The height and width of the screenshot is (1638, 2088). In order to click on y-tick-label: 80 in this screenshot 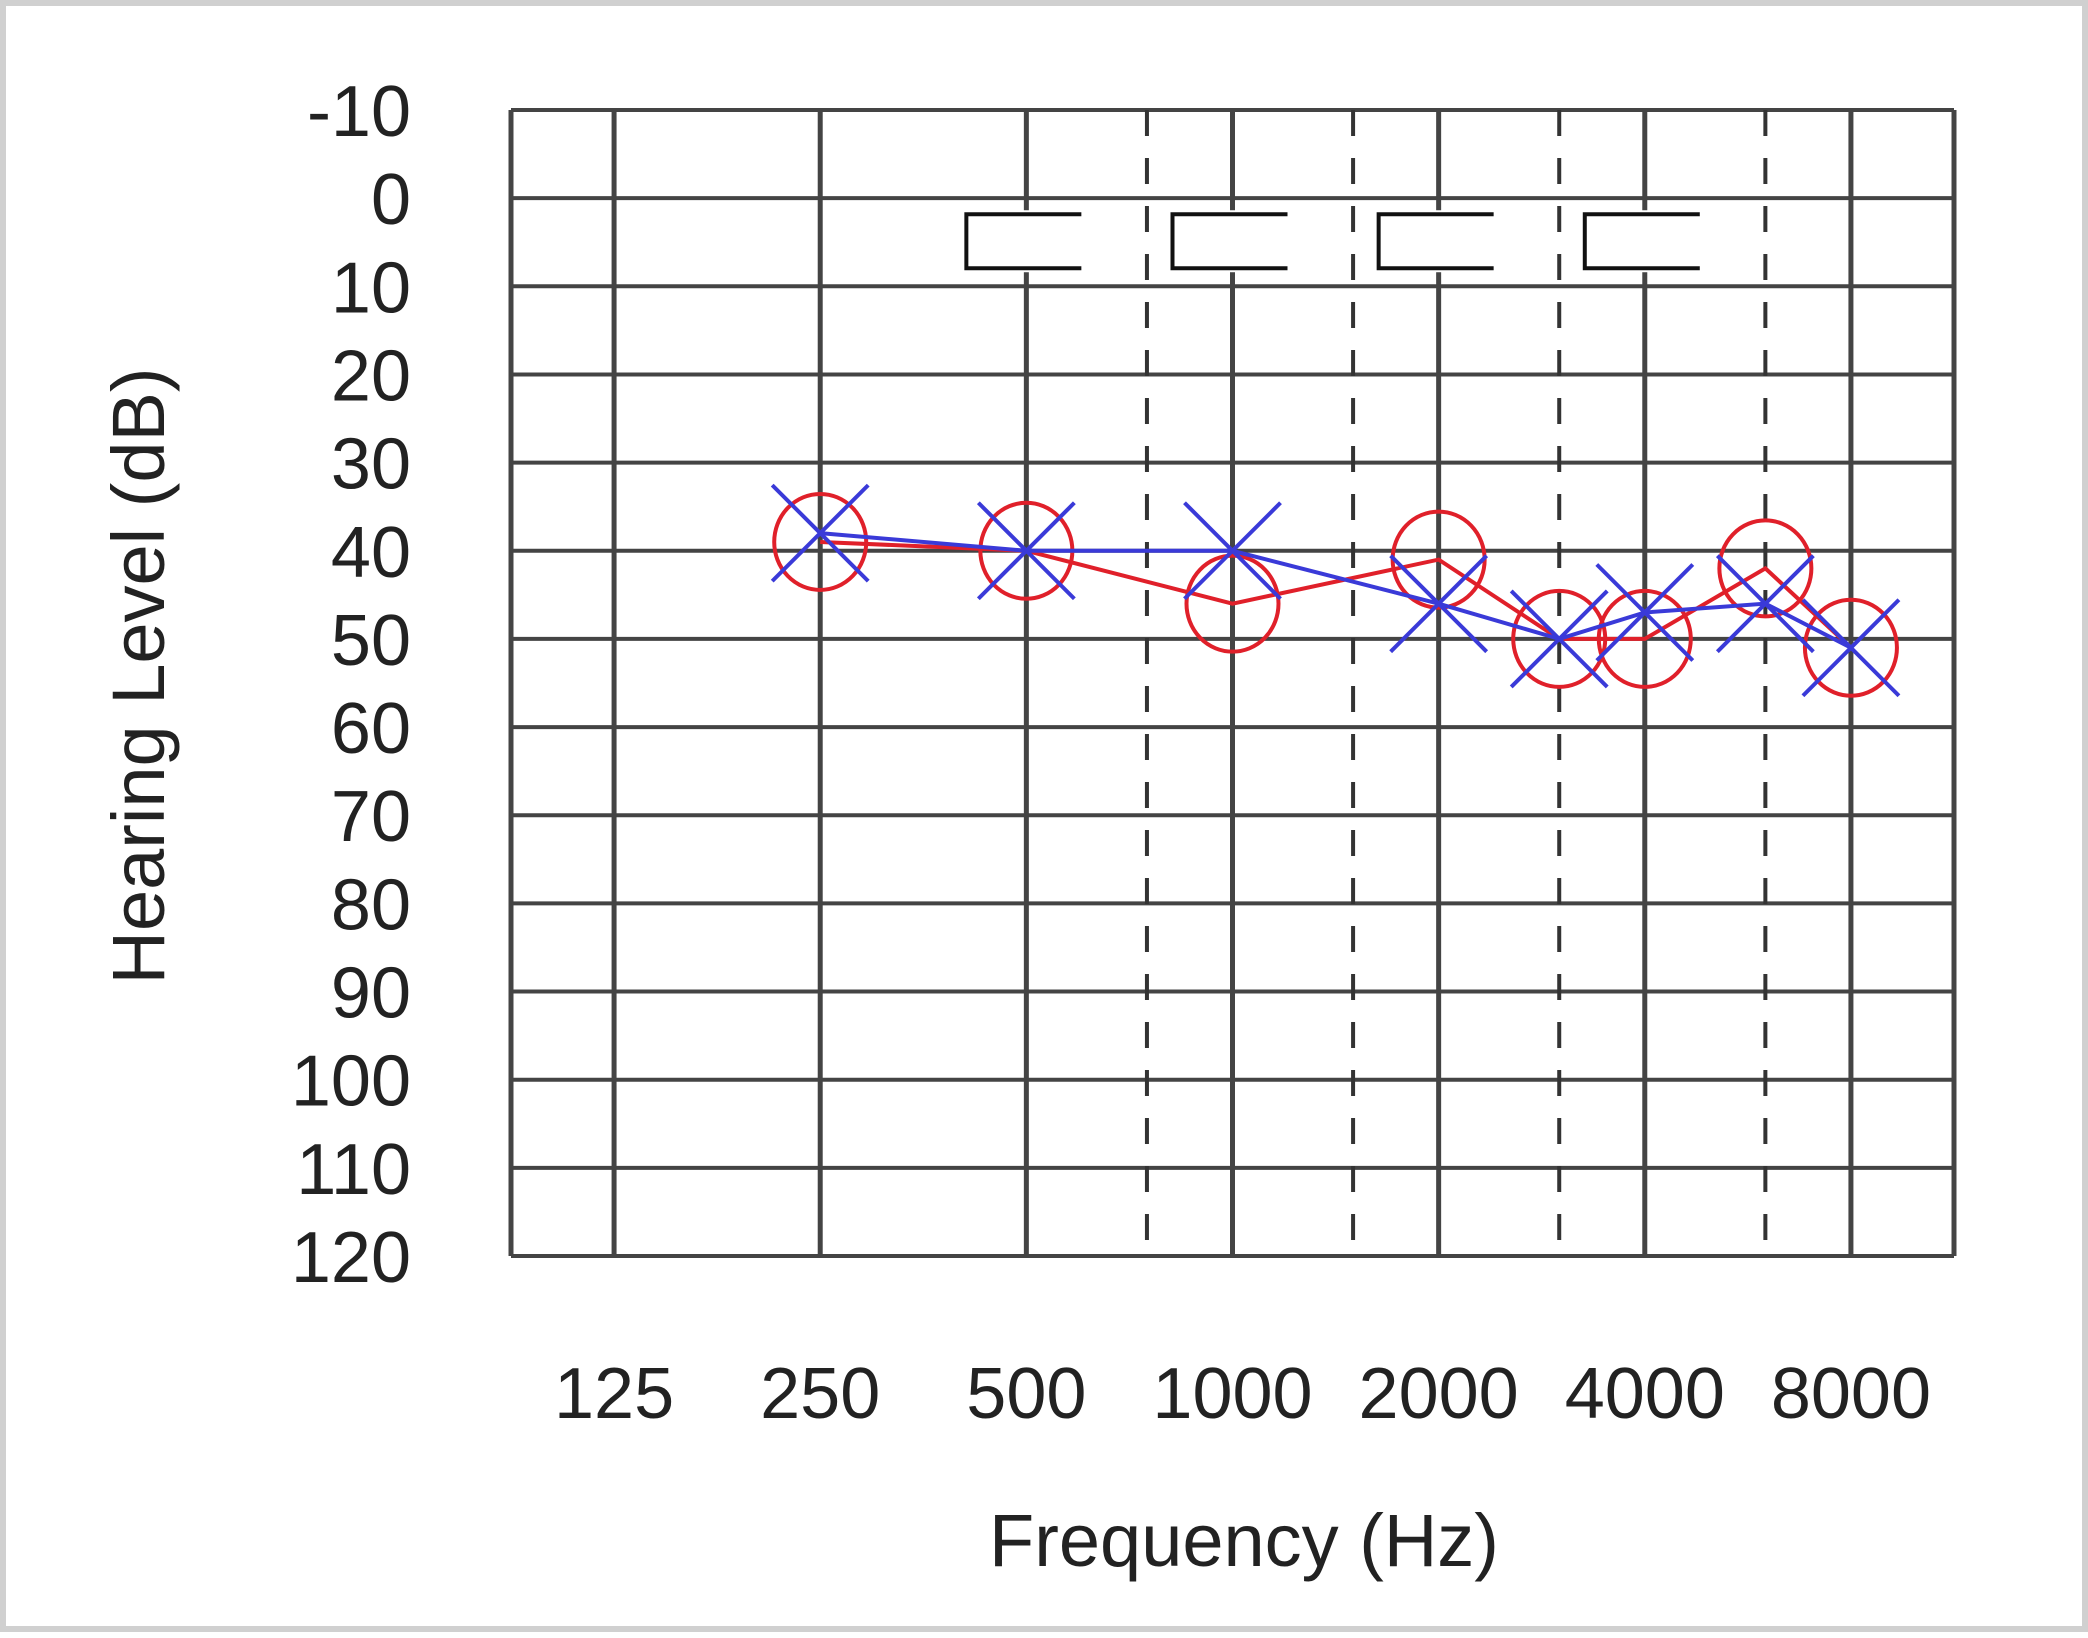, I will do `click(371, 905)`.